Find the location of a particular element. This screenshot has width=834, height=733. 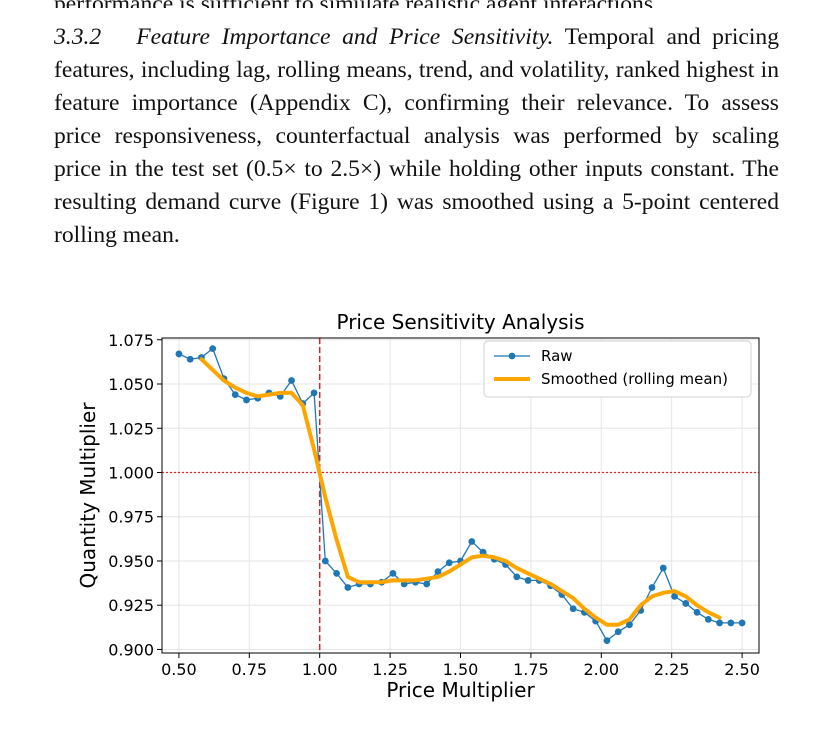

y-tick-label: 0.950 is located at coordinates (131, 561).